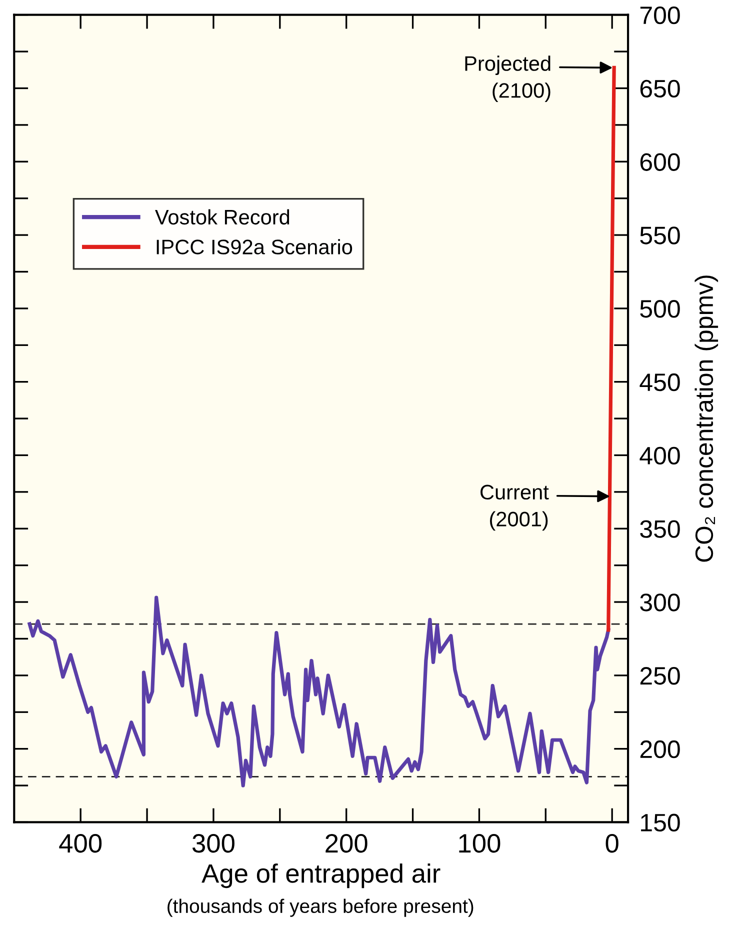  Describe the element at coordinates (507, 79) in the screenshot. I see `annotation: Projected (2100)` at that location.